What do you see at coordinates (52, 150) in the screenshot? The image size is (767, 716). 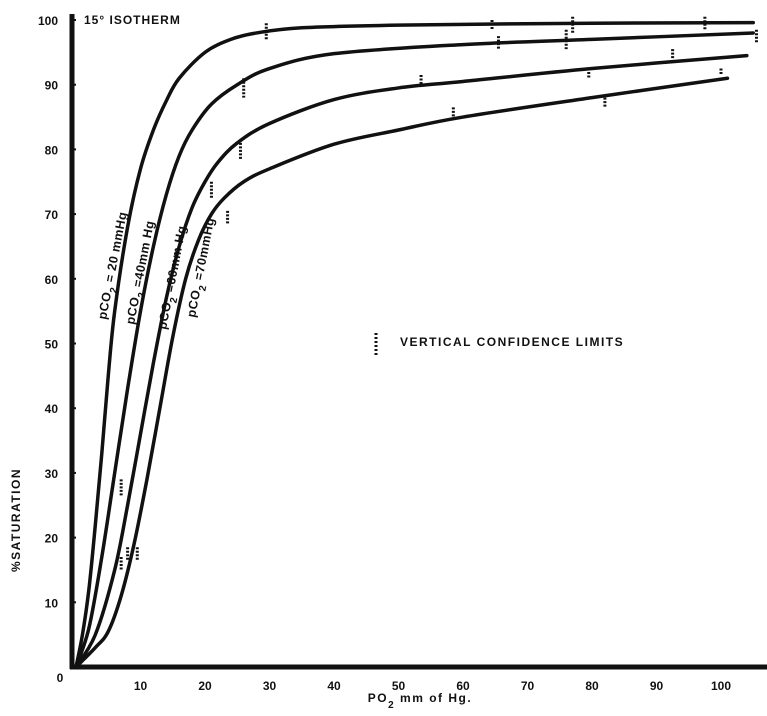 I see `y-tick-label: 80` at bounding box center [52, 150].